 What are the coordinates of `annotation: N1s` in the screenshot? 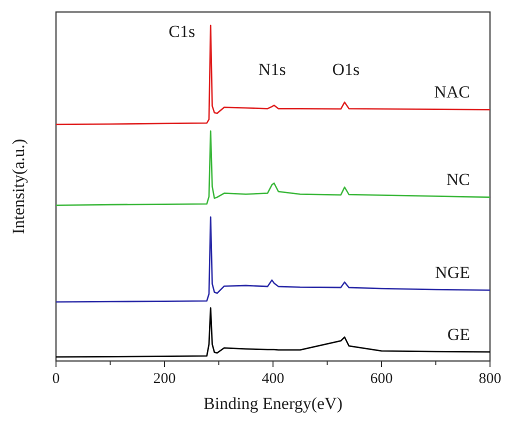 It's located at (272, 70).